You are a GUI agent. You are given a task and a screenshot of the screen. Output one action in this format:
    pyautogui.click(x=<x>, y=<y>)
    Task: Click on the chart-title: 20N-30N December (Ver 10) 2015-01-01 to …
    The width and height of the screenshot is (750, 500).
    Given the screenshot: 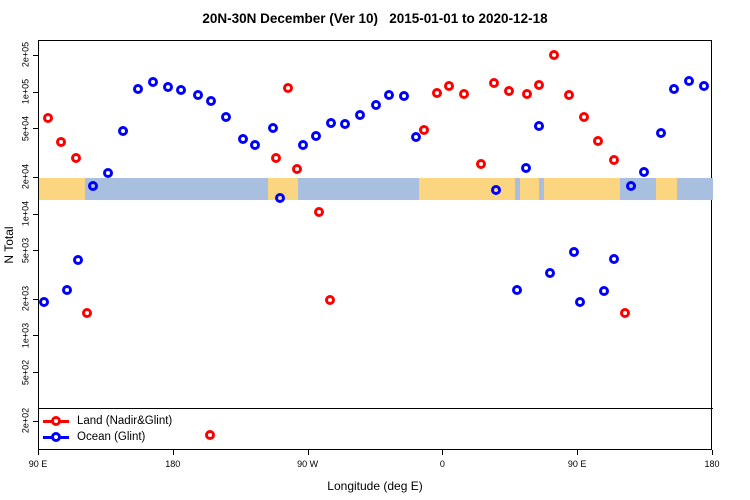 What is the action you would take?
    pyautogui.click(x=375, y=18)
    